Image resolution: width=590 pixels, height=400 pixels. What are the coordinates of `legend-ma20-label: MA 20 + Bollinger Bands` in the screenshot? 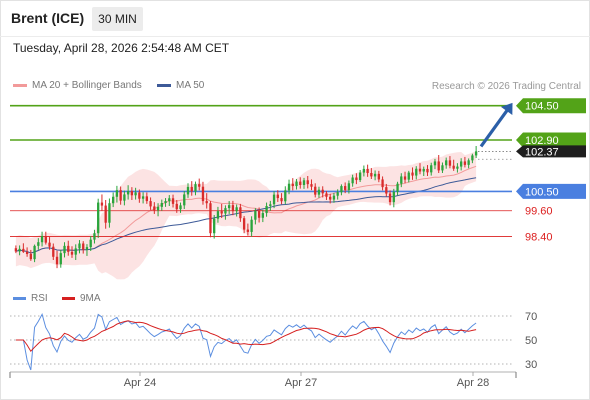 It's located at (87, 85).